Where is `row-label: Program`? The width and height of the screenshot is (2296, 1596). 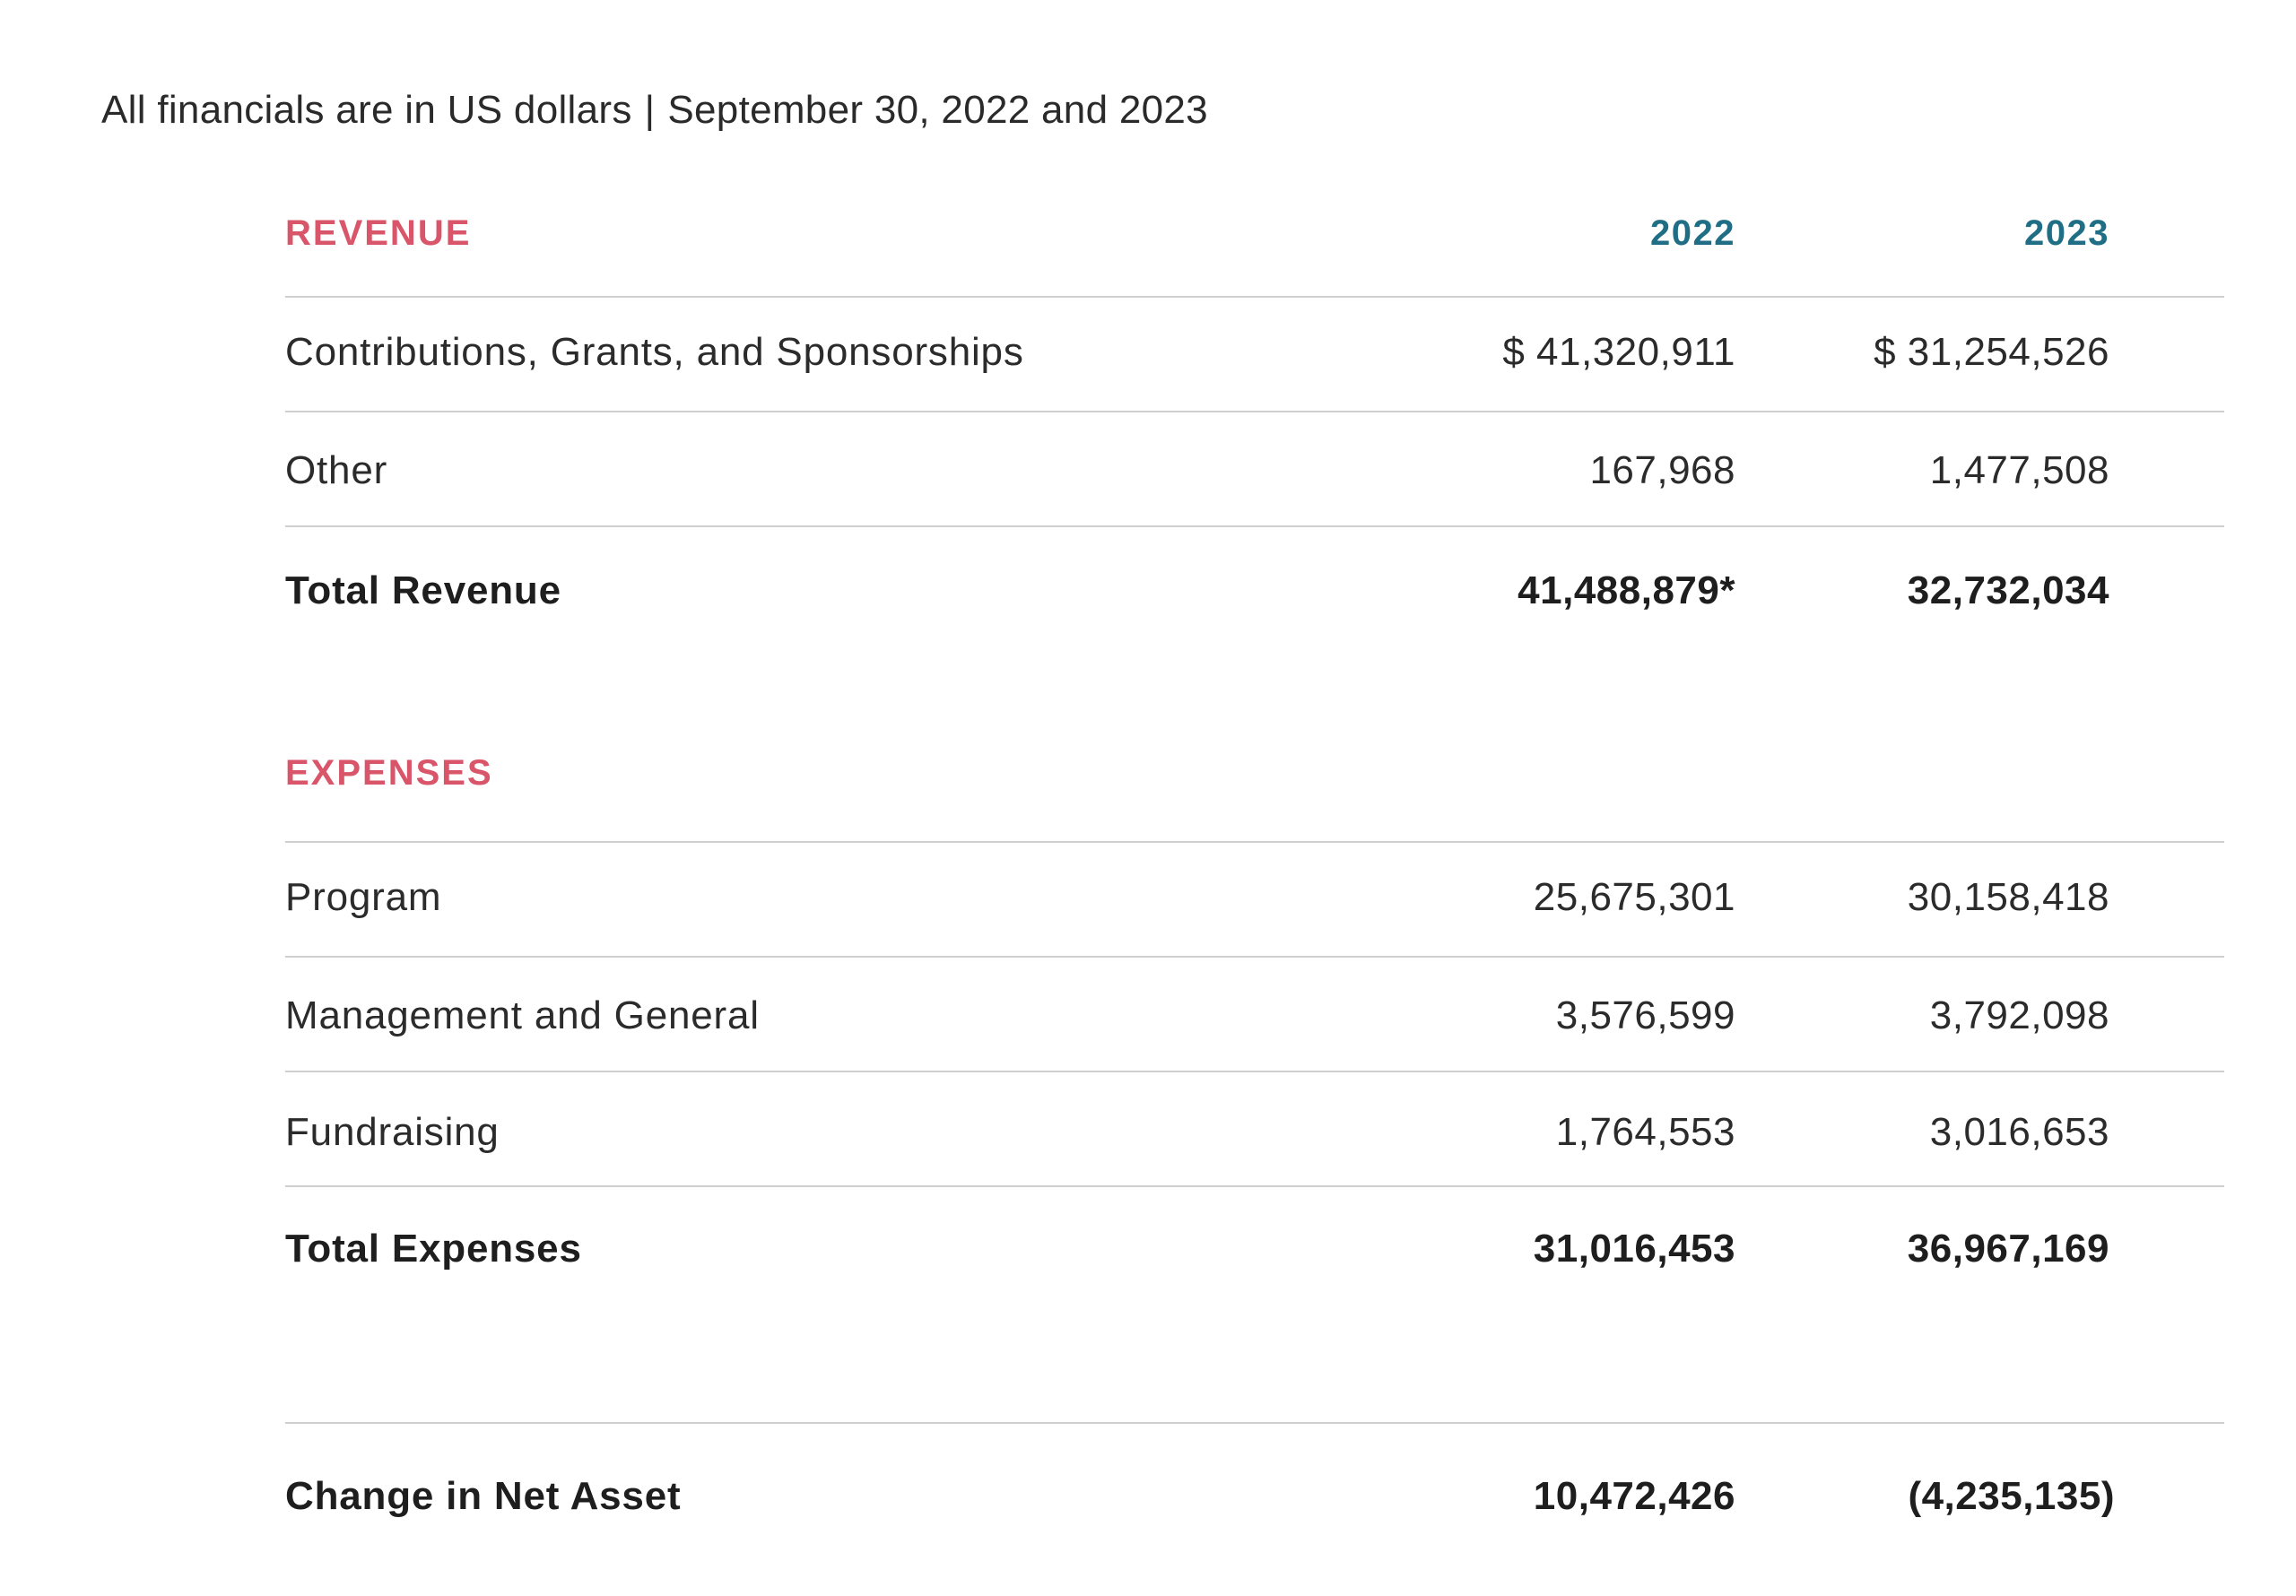
row-label: Program is located at coordinates (363, 897).